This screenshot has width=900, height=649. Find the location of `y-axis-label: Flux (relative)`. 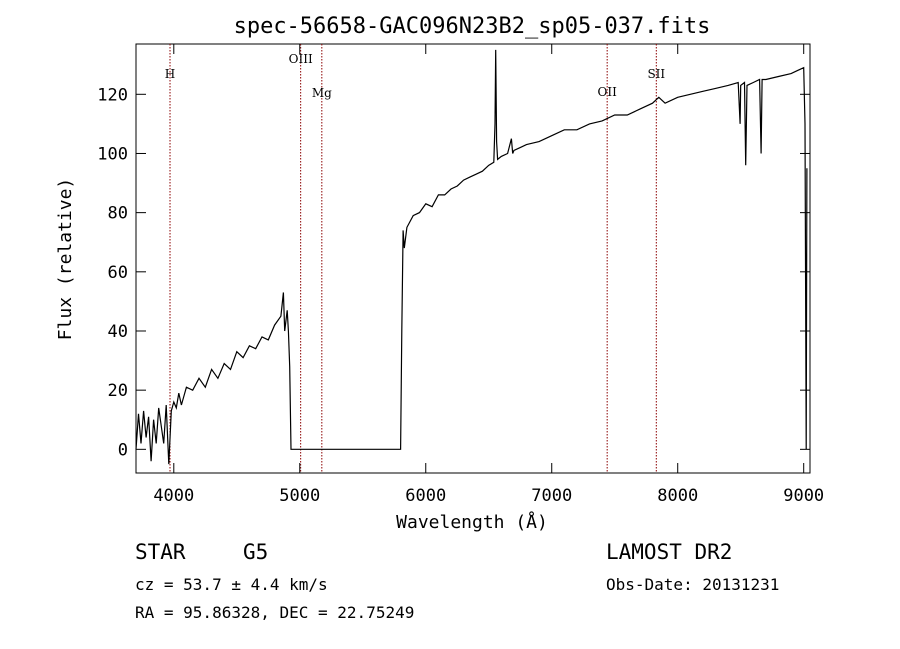

y-axis-label: Flux (relative) is located at coordinates (65, 259).